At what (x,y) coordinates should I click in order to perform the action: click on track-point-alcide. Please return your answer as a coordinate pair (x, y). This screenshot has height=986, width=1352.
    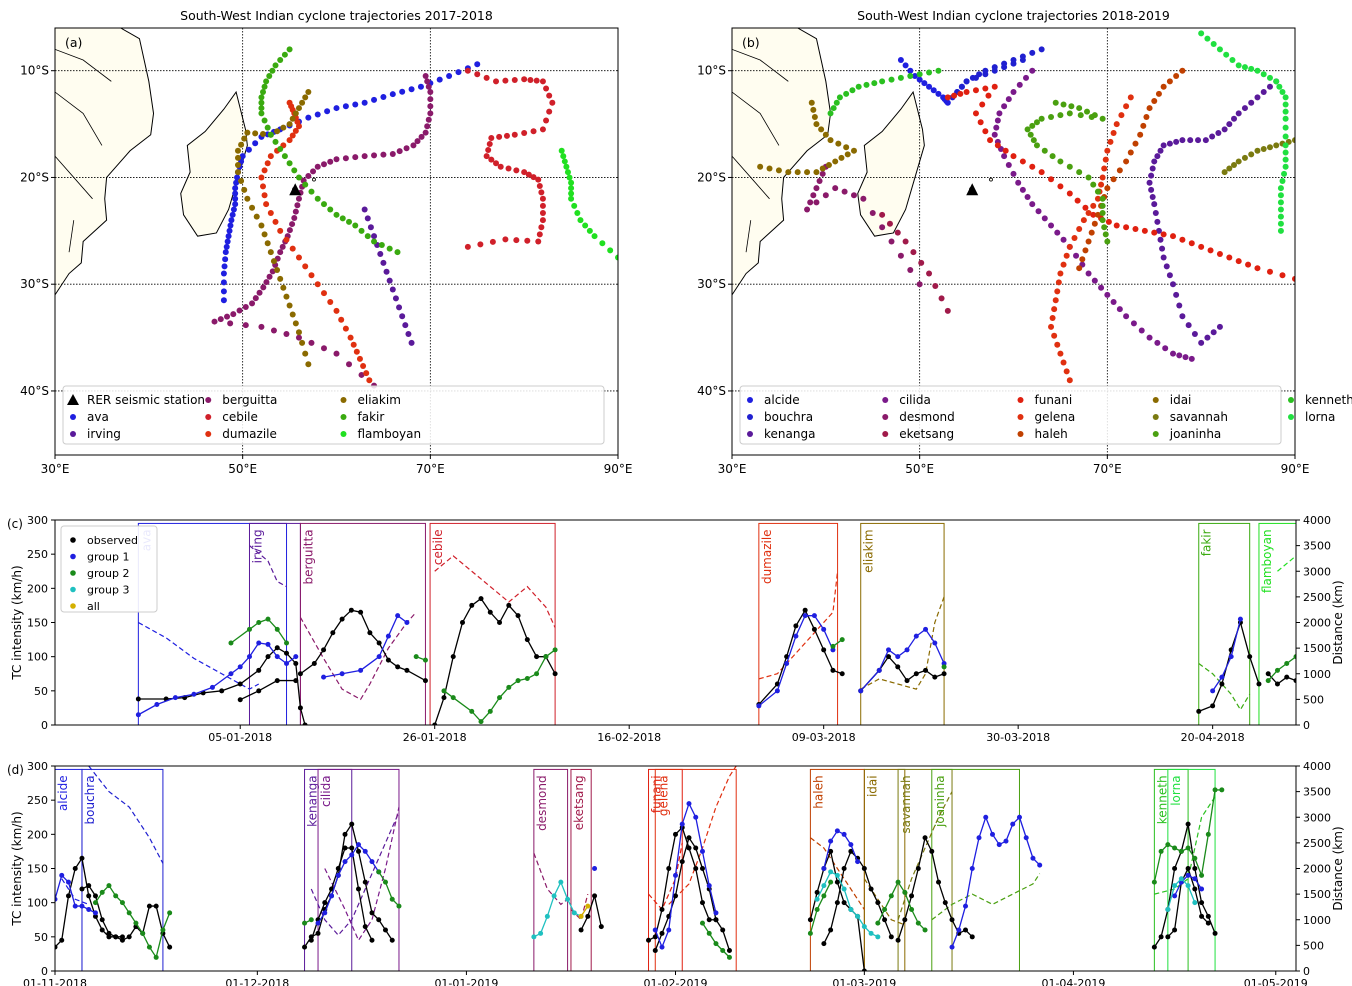
    Looking at the image, I should click on (947, 102).